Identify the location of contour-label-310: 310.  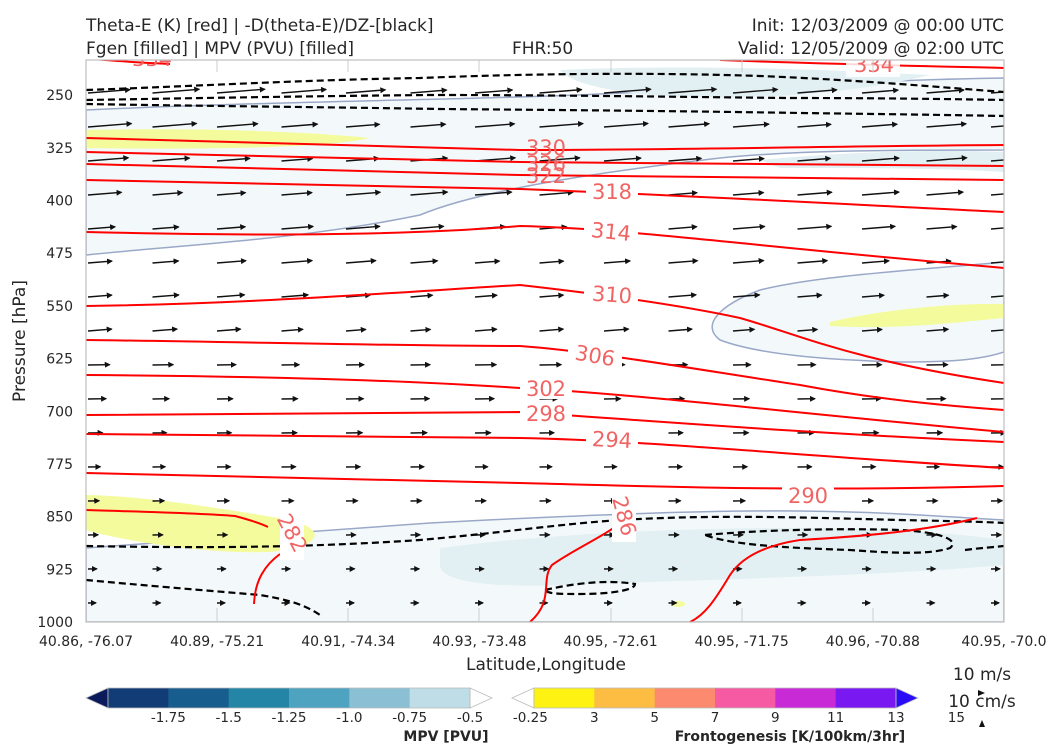
(612, 295).